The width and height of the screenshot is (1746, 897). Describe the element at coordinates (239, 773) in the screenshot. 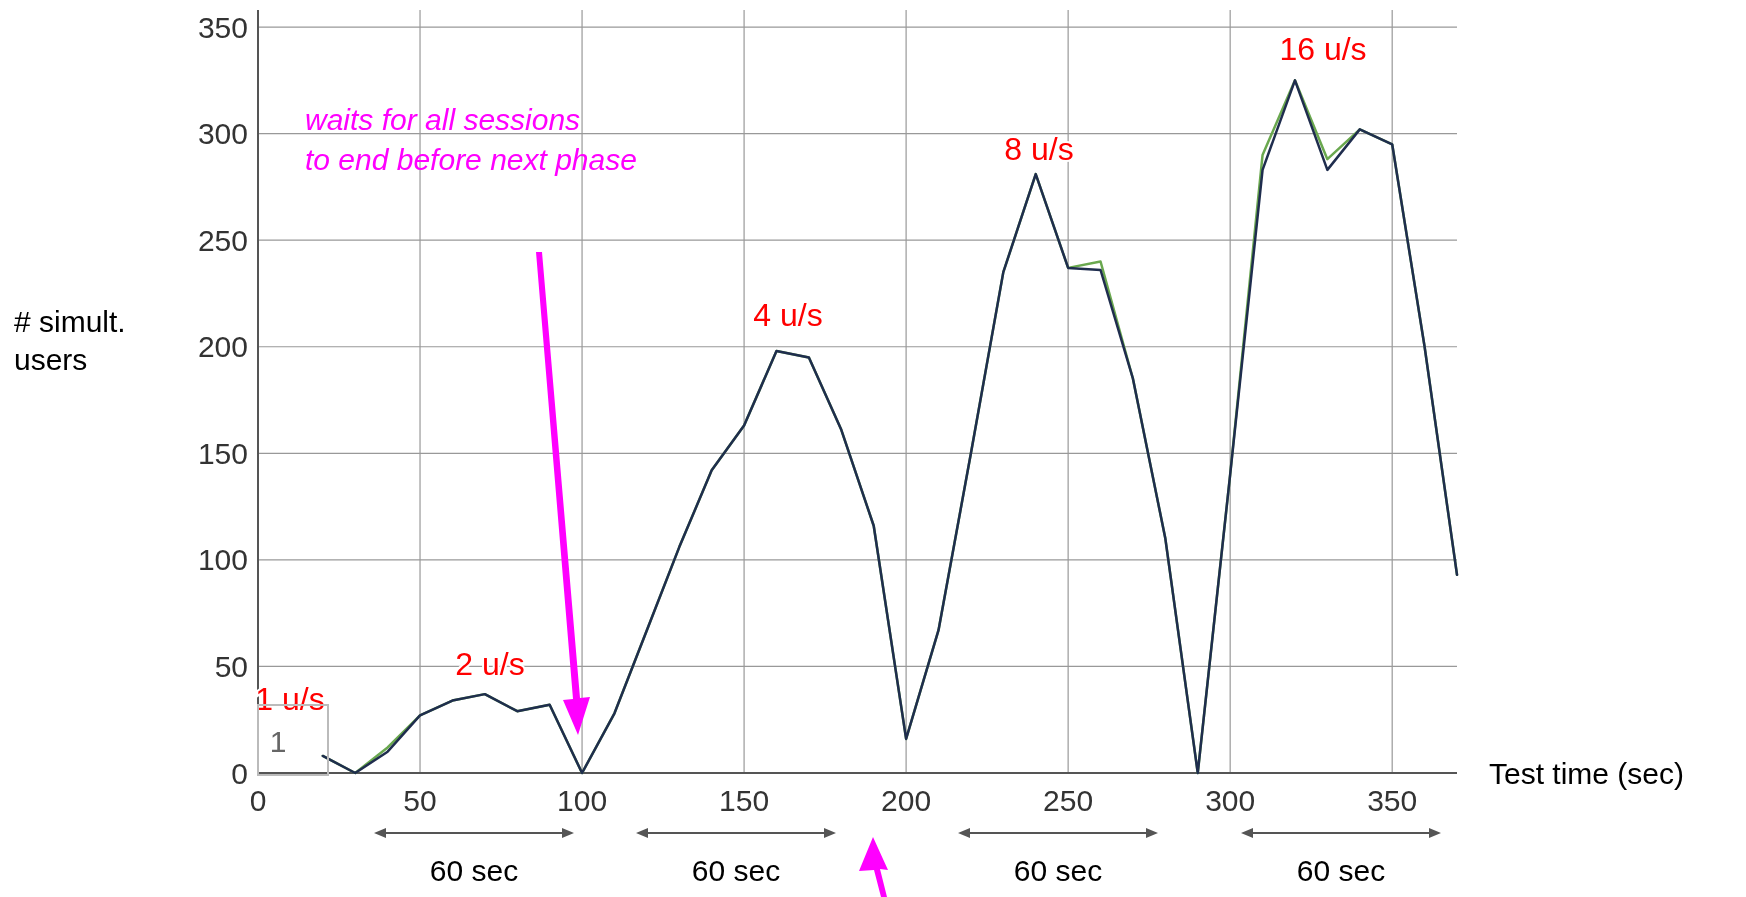

I see `y-tick-label: 0` at that location.